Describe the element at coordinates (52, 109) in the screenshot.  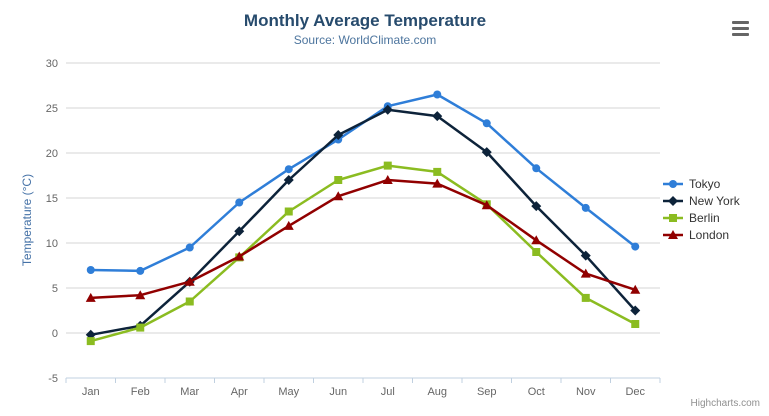
I see `y-axis-tick-label: 25` at that location.